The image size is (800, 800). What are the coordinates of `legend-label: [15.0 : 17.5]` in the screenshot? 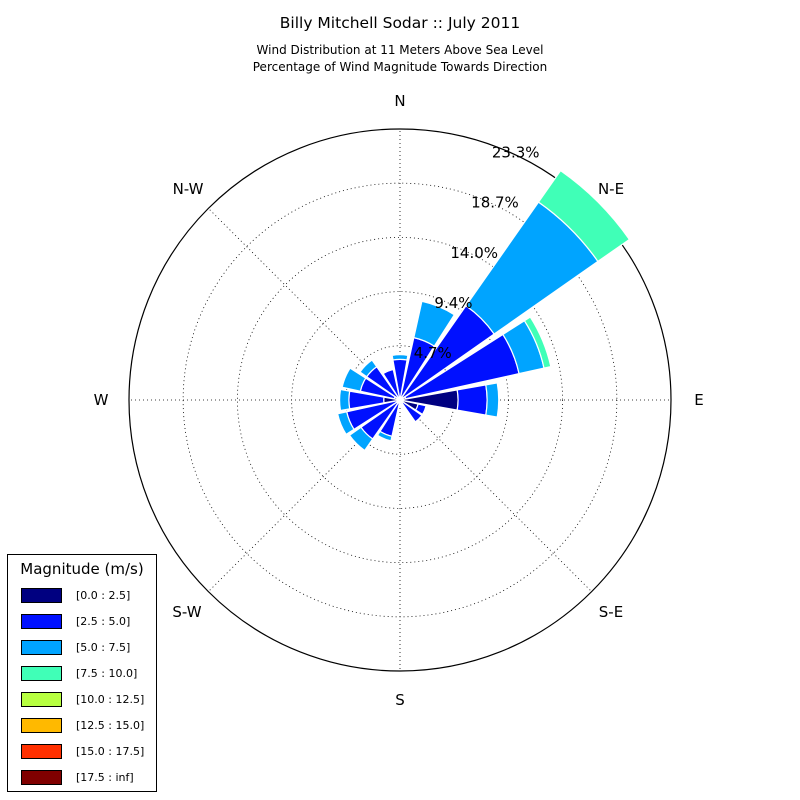 It's located at (110, 751).